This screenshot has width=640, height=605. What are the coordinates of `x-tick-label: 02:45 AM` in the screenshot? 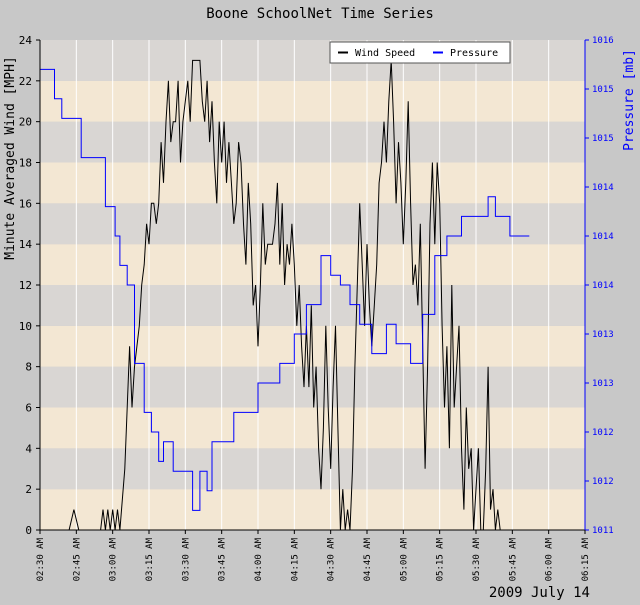 It's located at (77, 559).